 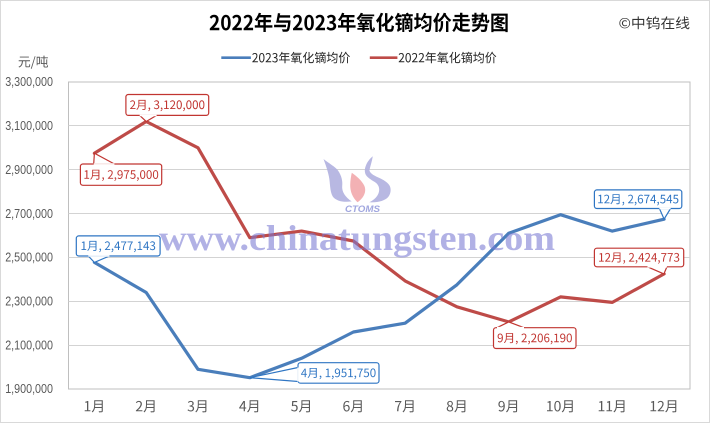 What do you see at coordinates (29, 126) in the screenshot?
I see `svg-text: 3,100,000` at bounding box center [29, 126].